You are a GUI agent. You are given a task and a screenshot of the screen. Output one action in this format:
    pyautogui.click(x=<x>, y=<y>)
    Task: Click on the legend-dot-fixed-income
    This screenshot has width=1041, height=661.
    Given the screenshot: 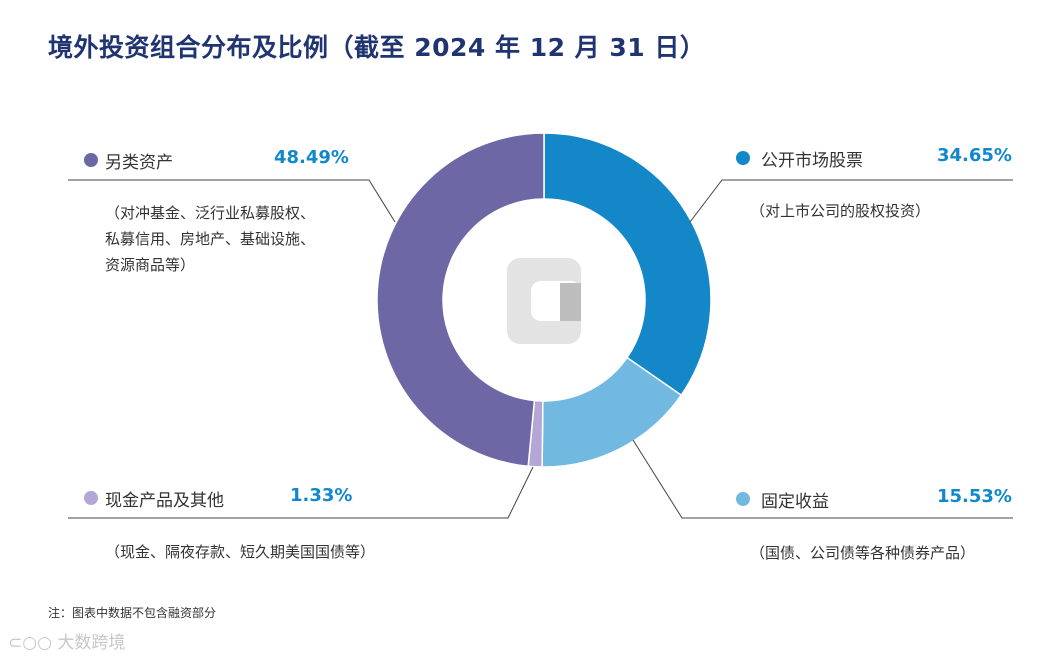 What is the action you would take?
    pyautogui.click(x=743, y=499)
    